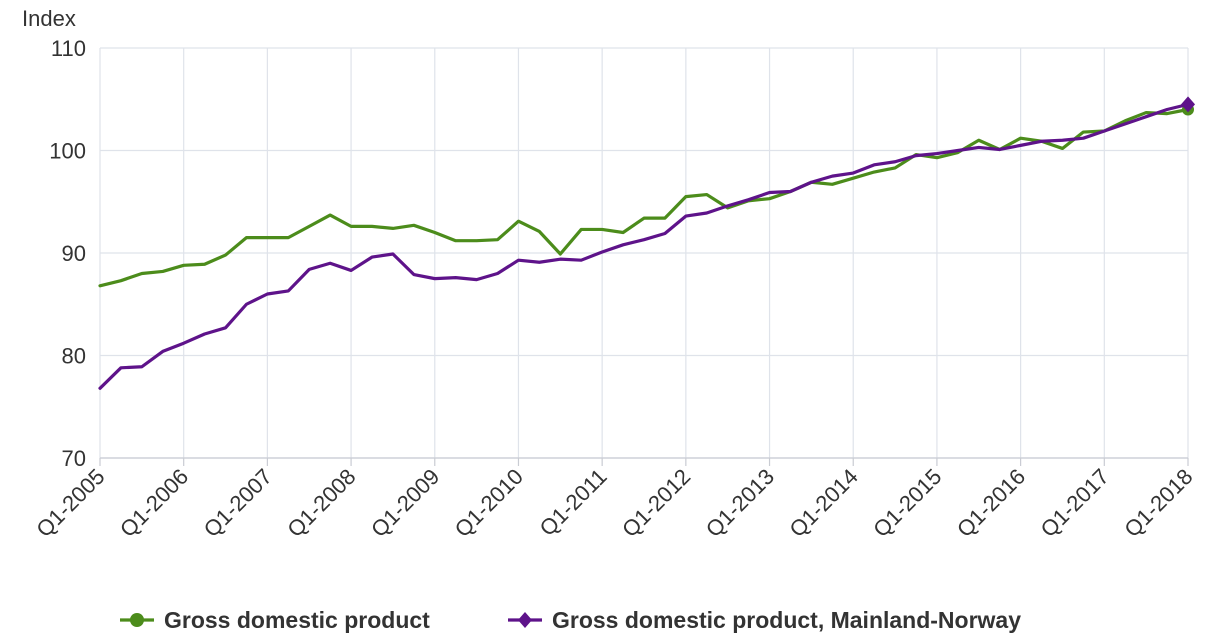 The height and width of the screenshot is (637, 1210). I want to click on x-tick-label: Q1-2005, so click(70, 503).